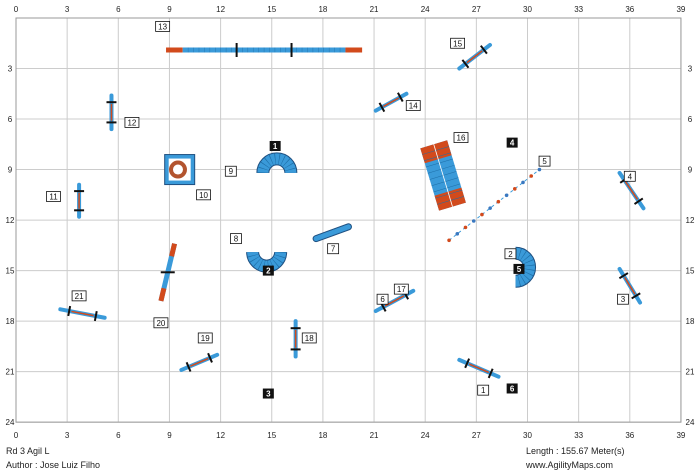  Describe the element at coordinates (544, 161) in the screenshot. I see `obstacle-number-5: 5` at that location.